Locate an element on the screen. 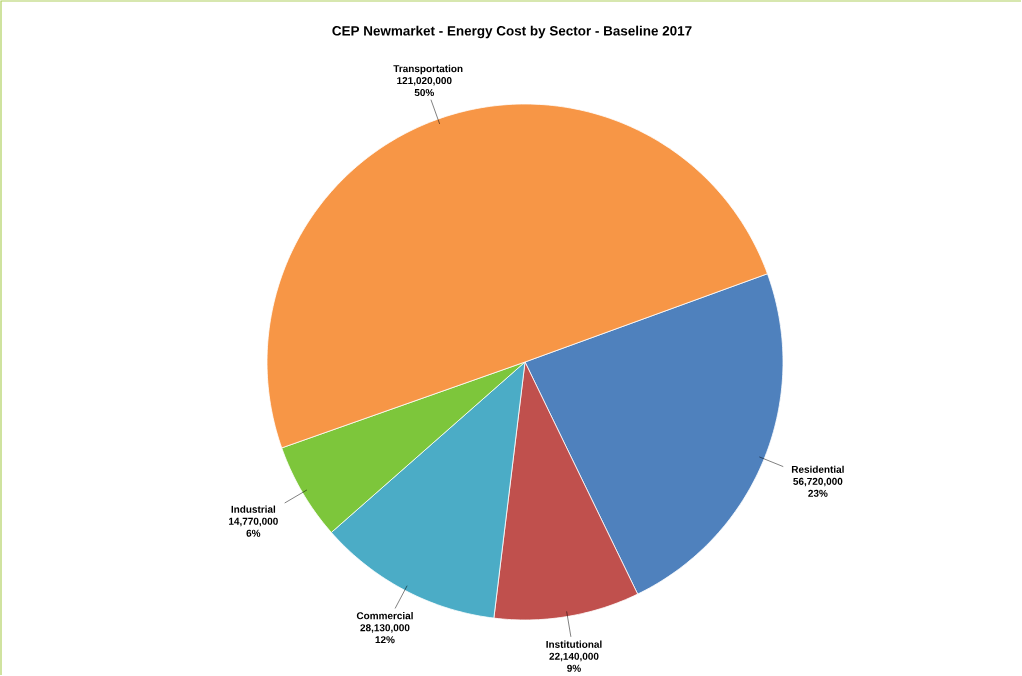 The height and width of the screenshot is (676, 1022). data-label: 22,140,000 9% is located at coordinates (574, 662).